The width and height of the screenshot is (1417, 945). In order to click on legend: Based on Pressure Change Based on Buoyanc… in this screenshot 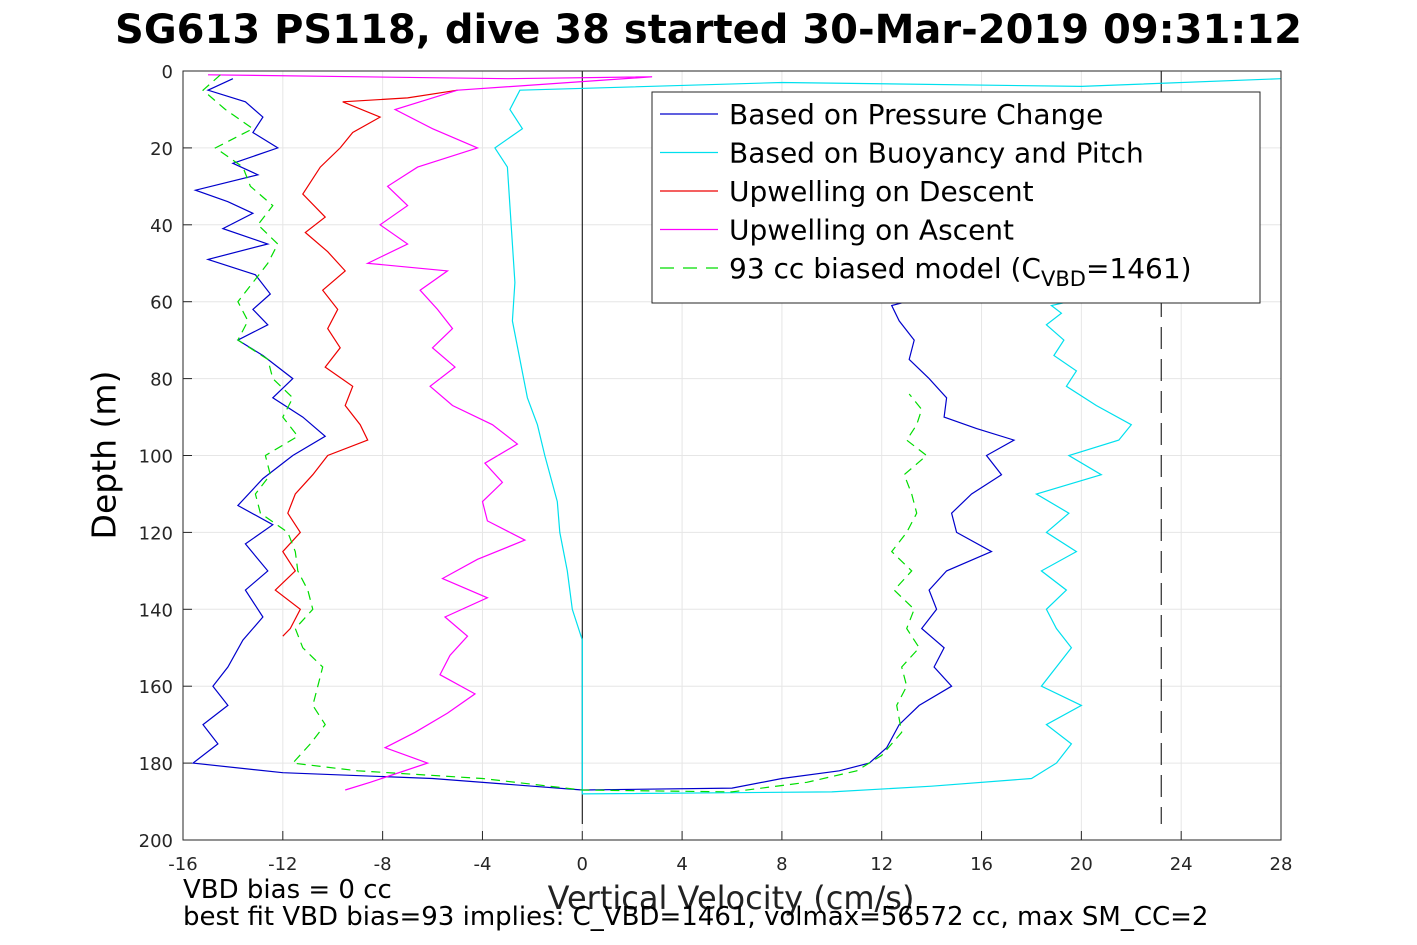, I will do `click(956, 197)`.